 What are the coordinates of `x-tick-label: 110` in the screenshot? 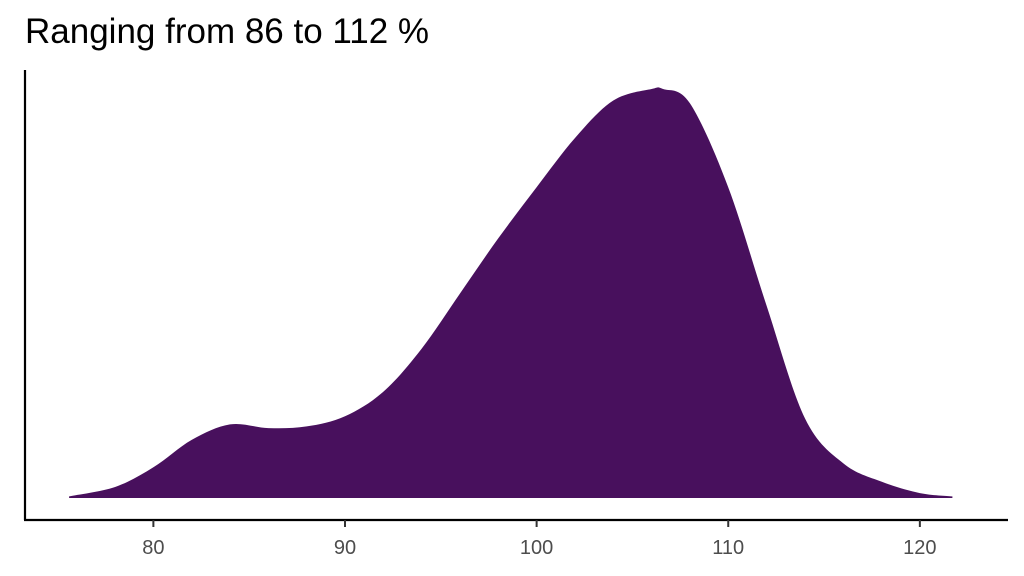 It's located at (728, 548).